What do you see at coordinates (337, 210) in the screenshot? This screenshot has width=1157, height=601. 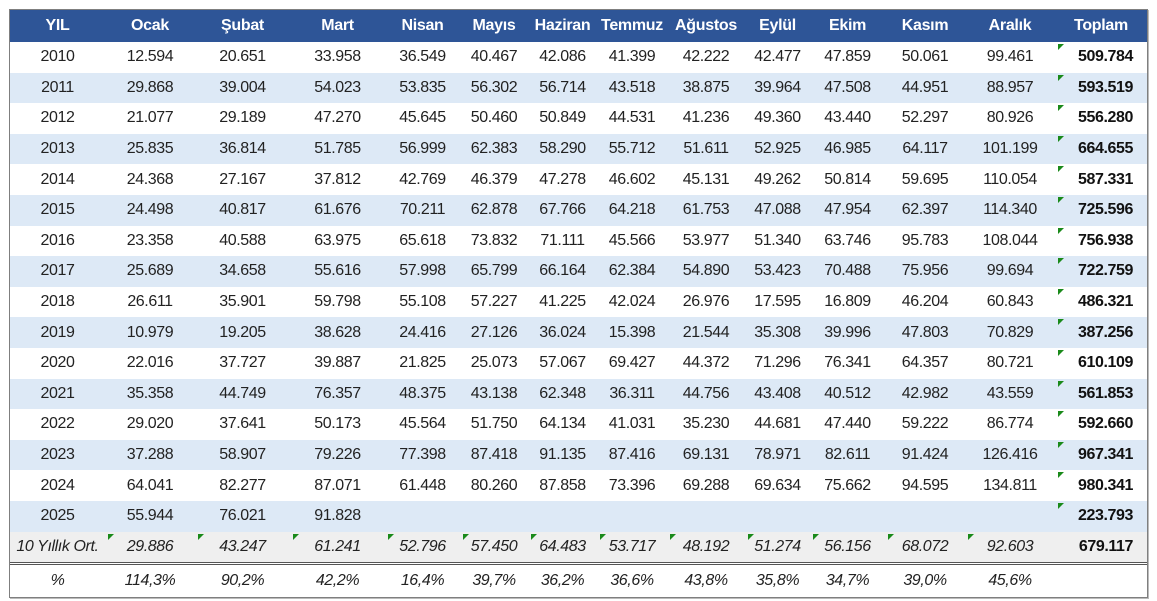 I see `table-cell: 61.676` at bounding box center [337, 210].